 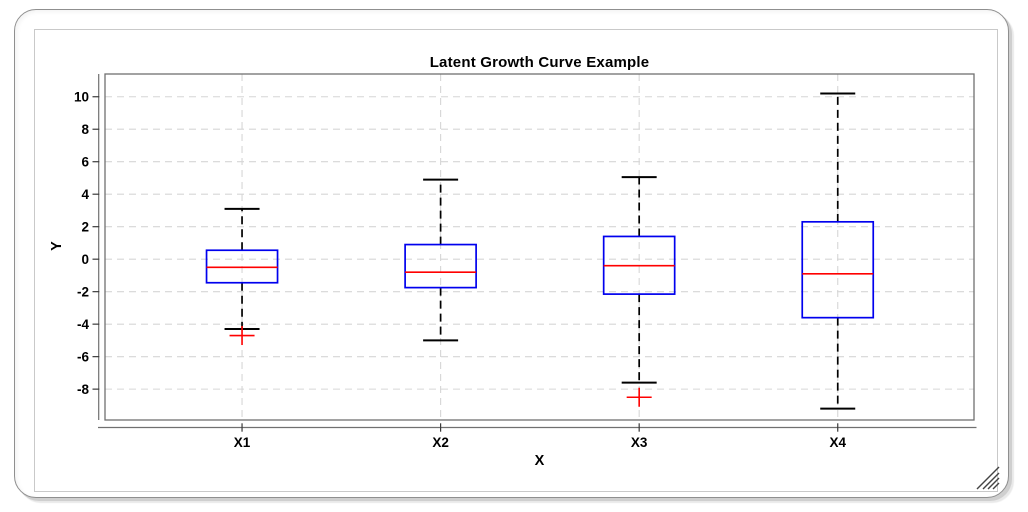 What do you see at coordinates (83, 356) in the screenshot?
I see `y-tick-label: -6` at bounding box center [83, 356].